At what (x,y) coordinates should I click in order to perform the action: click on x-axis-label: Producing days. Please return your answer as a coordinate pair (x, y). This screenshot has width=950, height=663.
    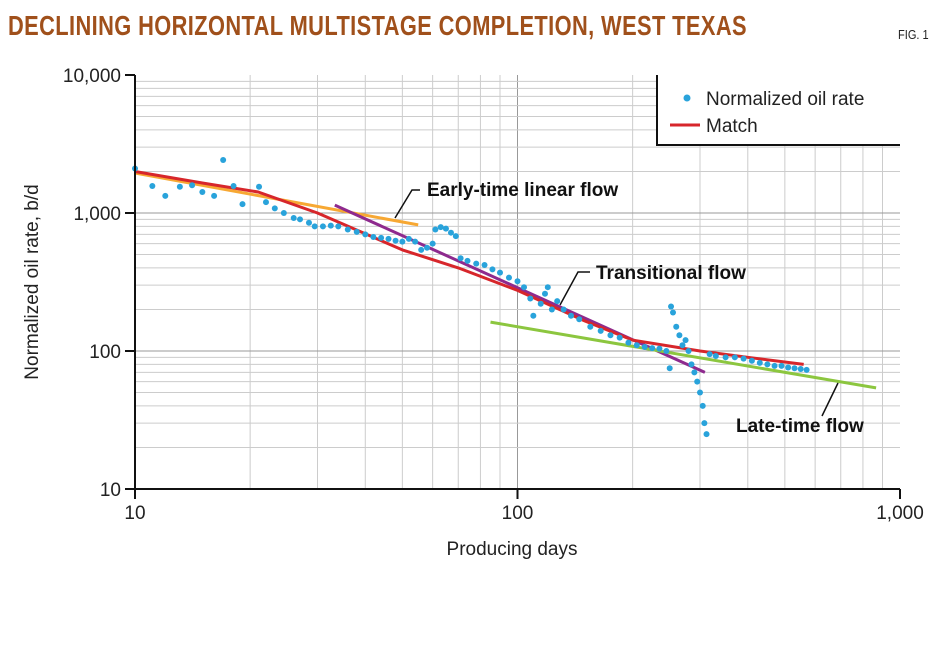
    Looking at the image, I should click on (512, 549).